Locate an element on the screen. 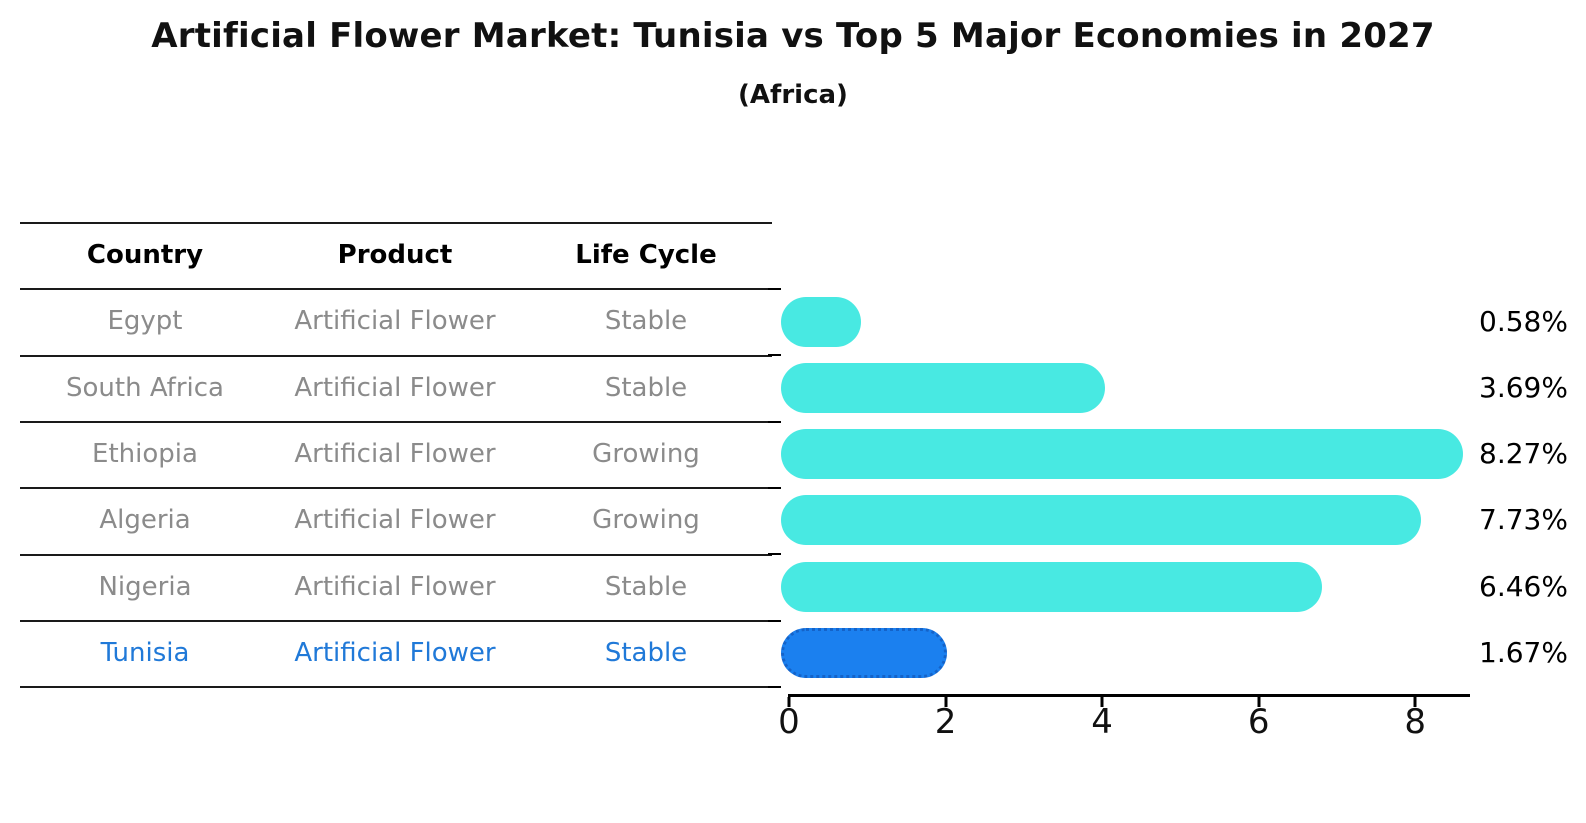 The height and width of the screenshot is (823, 1586). bar-nigeria is located at coordinates (1051, 586).